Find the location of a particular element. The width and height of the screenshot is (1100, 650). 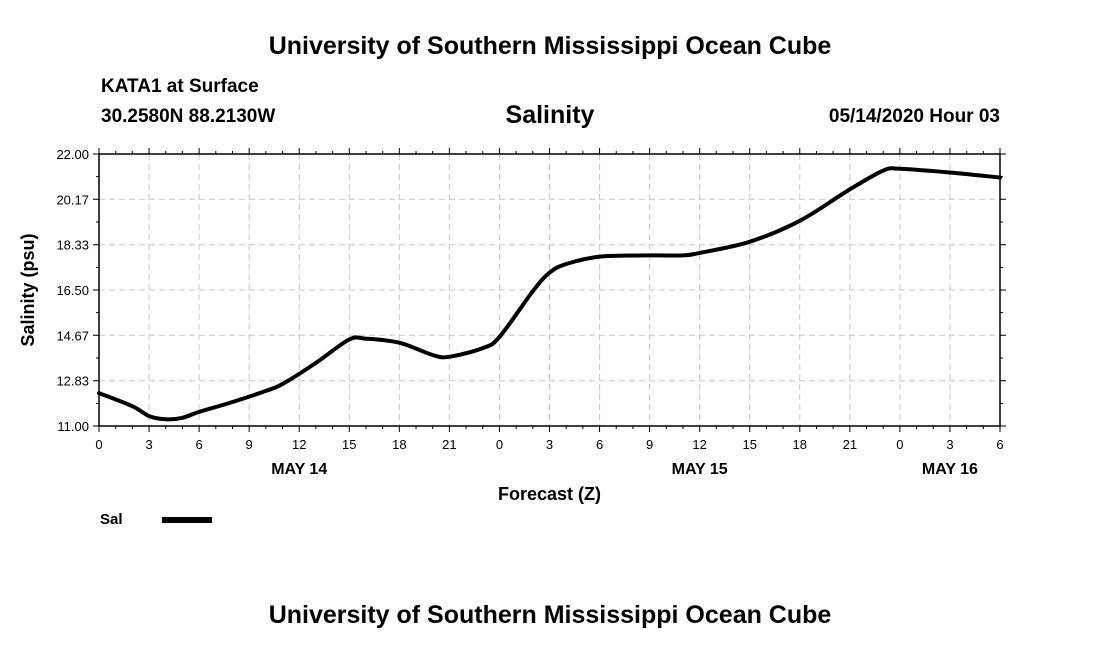

y-tick-label: 11.00 is located at coordinates (73, 426).